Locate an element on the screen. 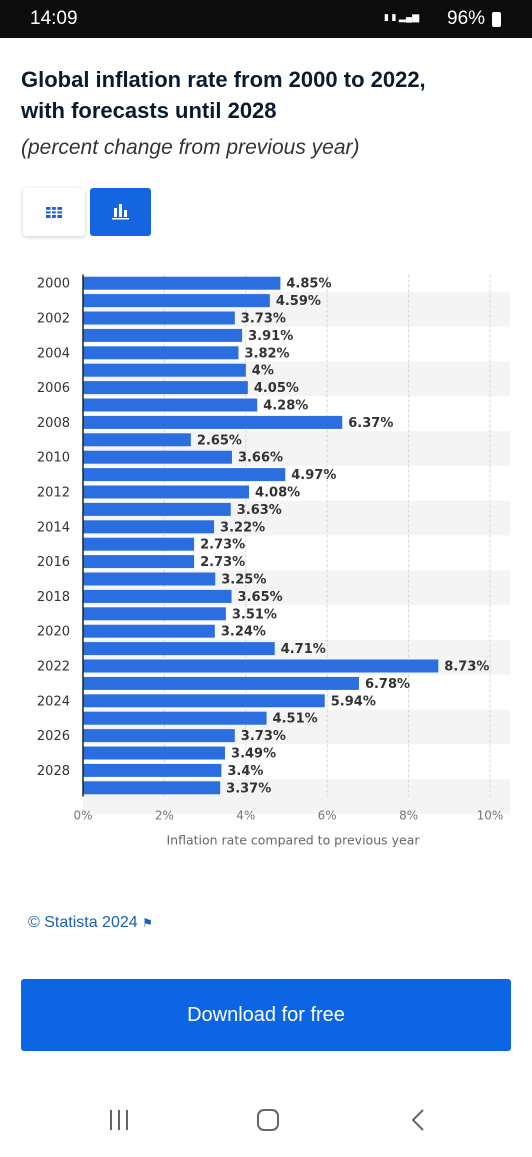 This screenshot has height=1157, width=532. value-label: 5.94% is located at coordinates (353, 701).